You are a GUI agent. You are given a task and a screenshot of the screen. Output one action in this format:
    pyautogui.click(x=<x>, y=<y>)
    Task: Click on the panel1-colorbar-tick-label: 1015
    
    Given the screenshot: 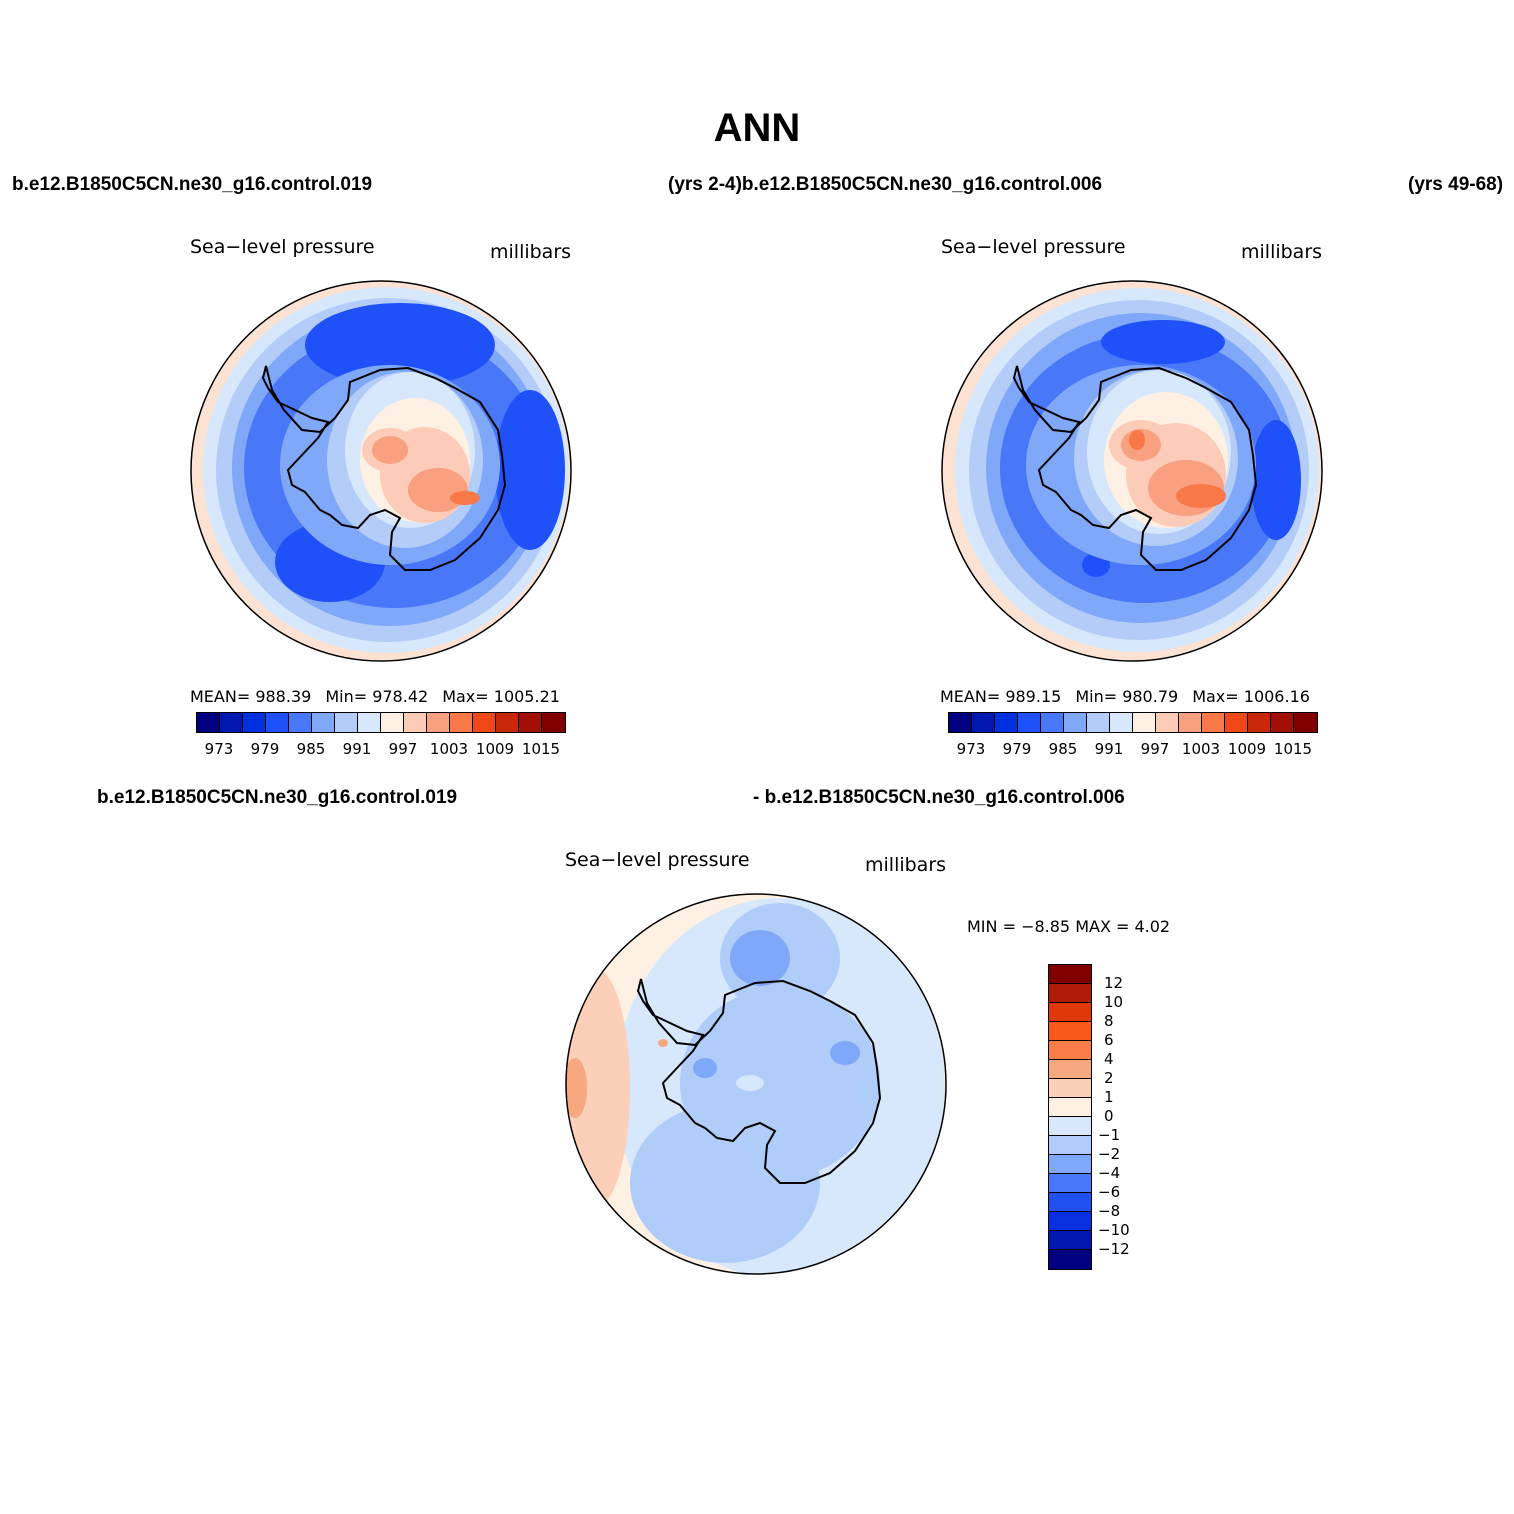 What is the action you would take?
    pyautogui.click(x=541, y=749)
    